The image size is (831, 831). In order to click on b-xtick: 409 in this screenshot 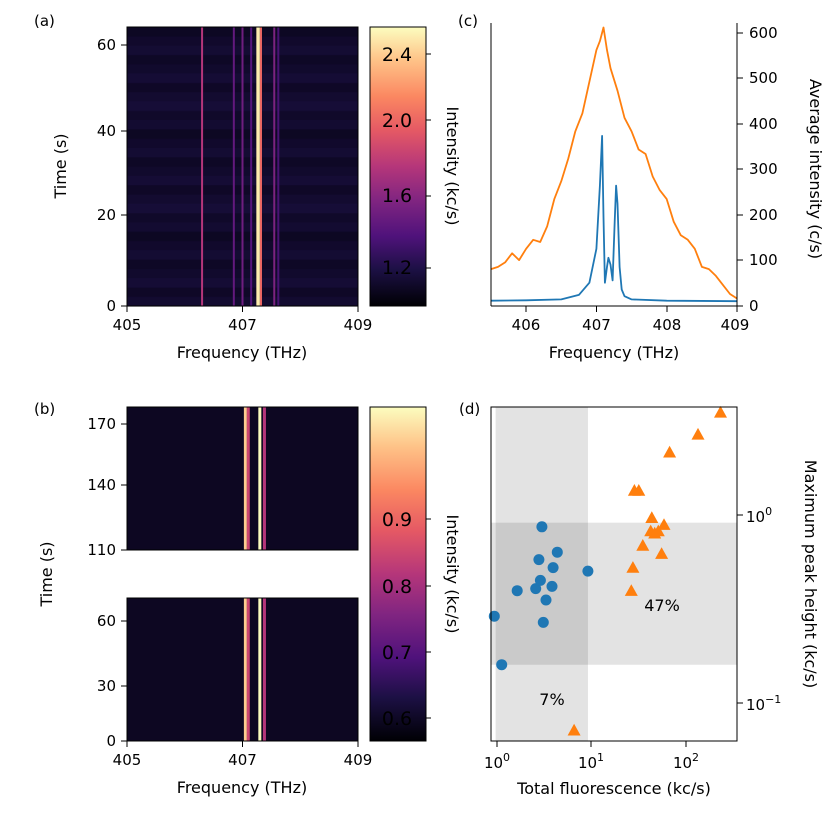, I will do `click(358, 760)`.